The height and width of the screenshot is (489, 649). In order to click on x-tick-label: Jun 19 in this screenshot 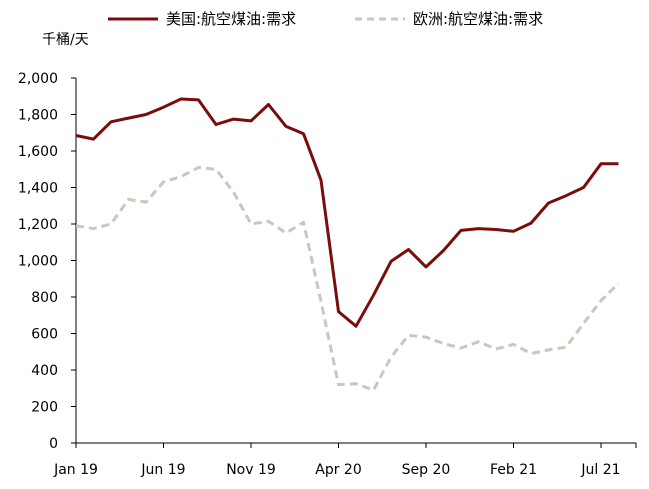, I will do `click(162, 470)`.